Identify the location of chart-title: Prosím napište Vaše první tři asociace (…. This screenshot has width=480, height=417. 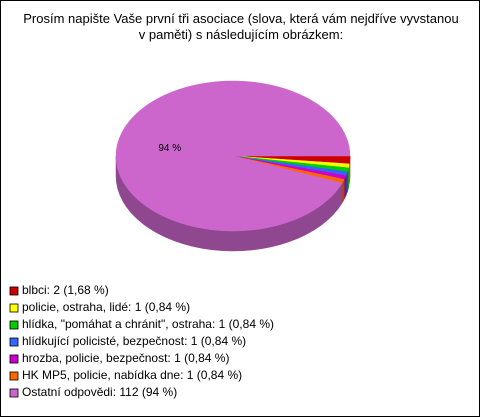
(241, 26).